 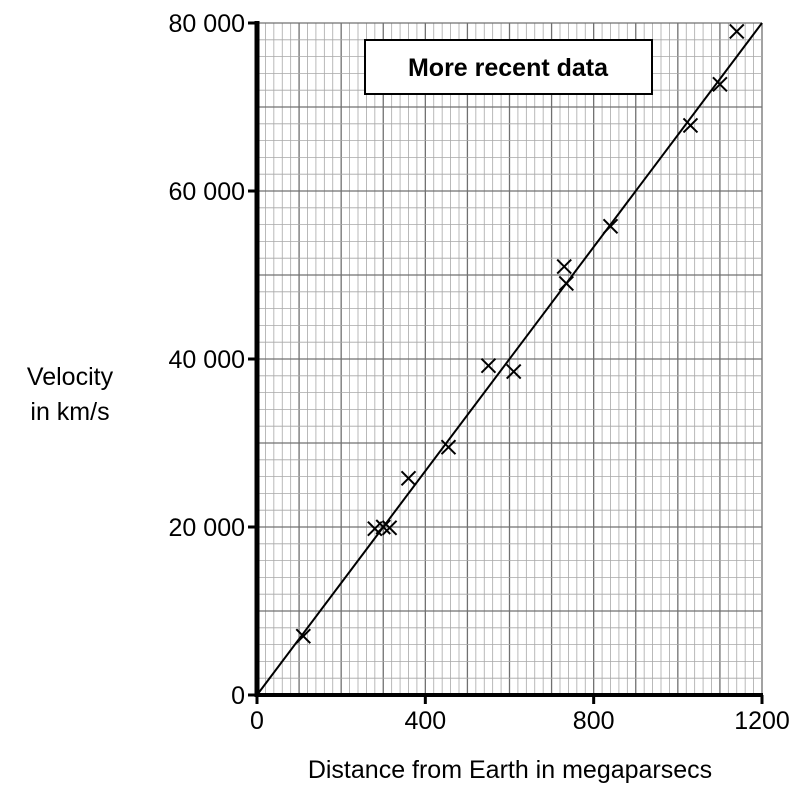 I want to click on x-tick-label: 1200, so click(x=762, y=721).